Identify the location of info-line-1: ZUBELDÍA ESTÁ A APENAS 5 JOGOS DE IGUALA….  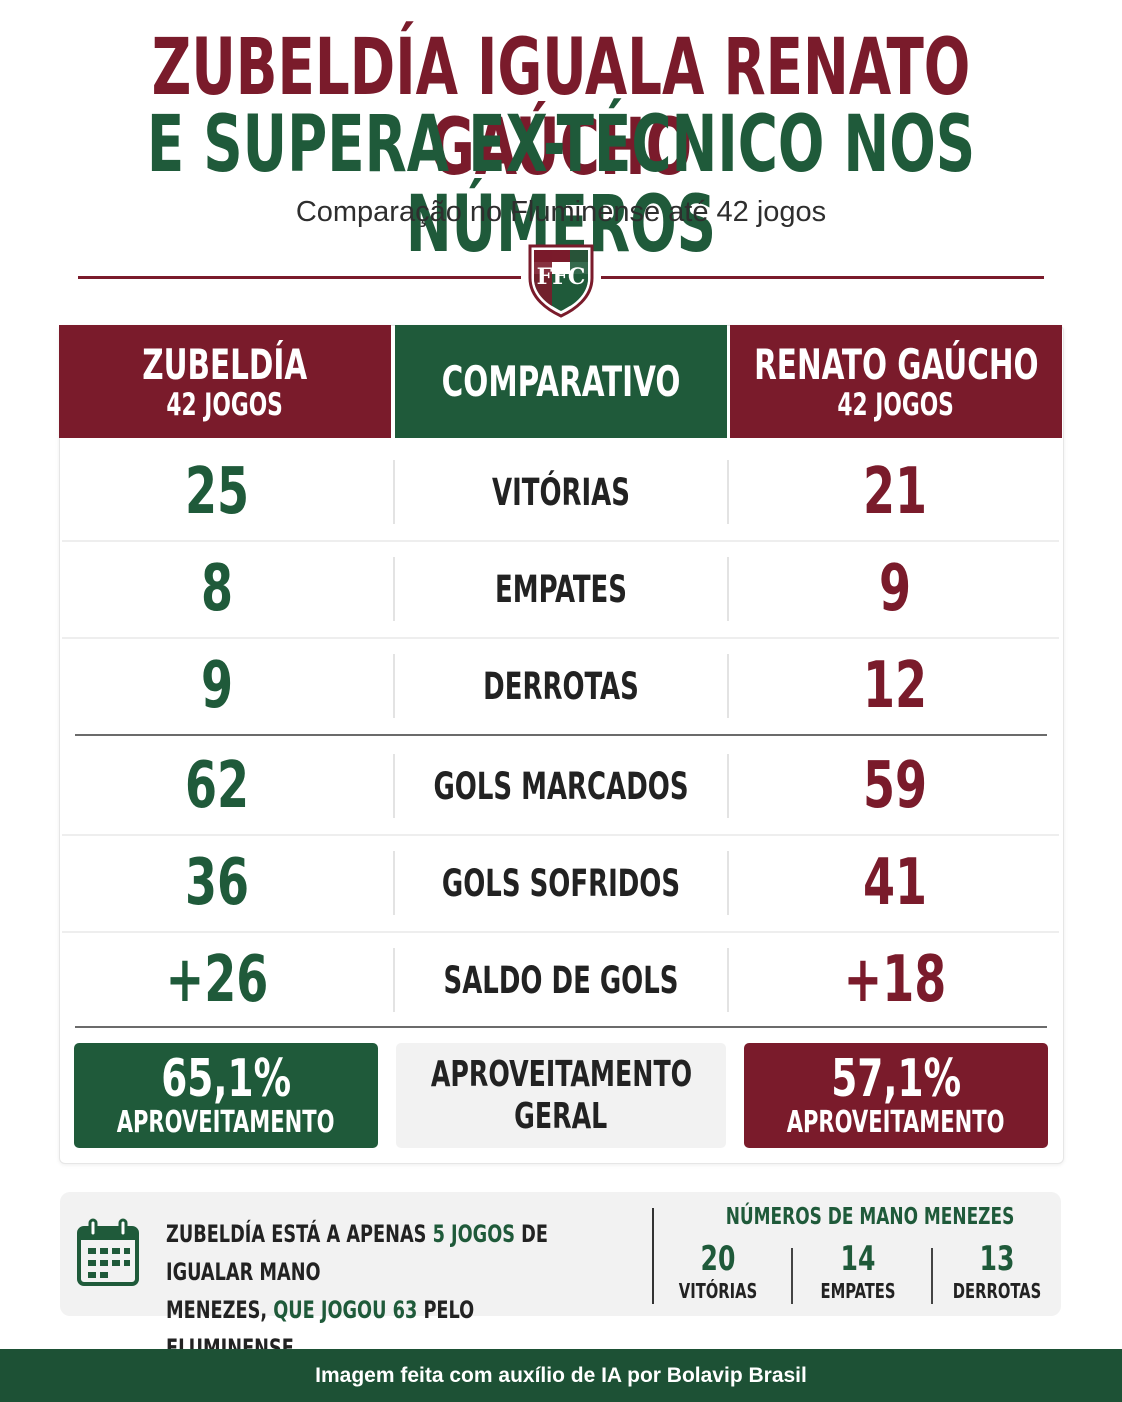
(358, 1253).